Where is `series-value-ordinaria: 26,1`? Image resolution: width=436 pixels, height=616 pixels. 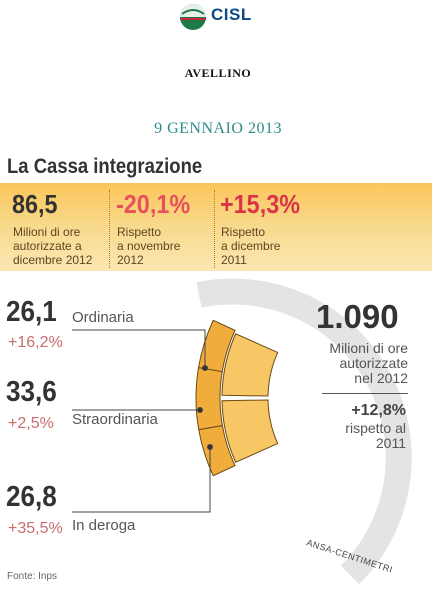 series-value-ordinaria: 26,1 is located at coordinates (31, 312).